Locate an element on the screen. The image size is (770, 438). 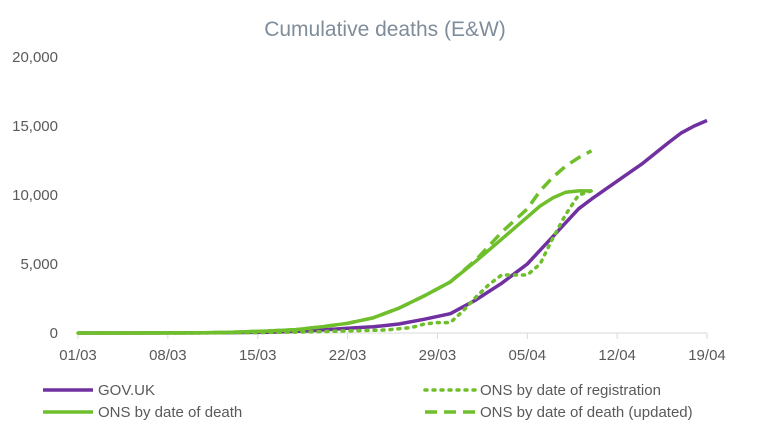
x-axis: 01/03 08/03 15/03 22/03 29/03 05/04 12/04 19/04 is located at coordinates (392, 348).